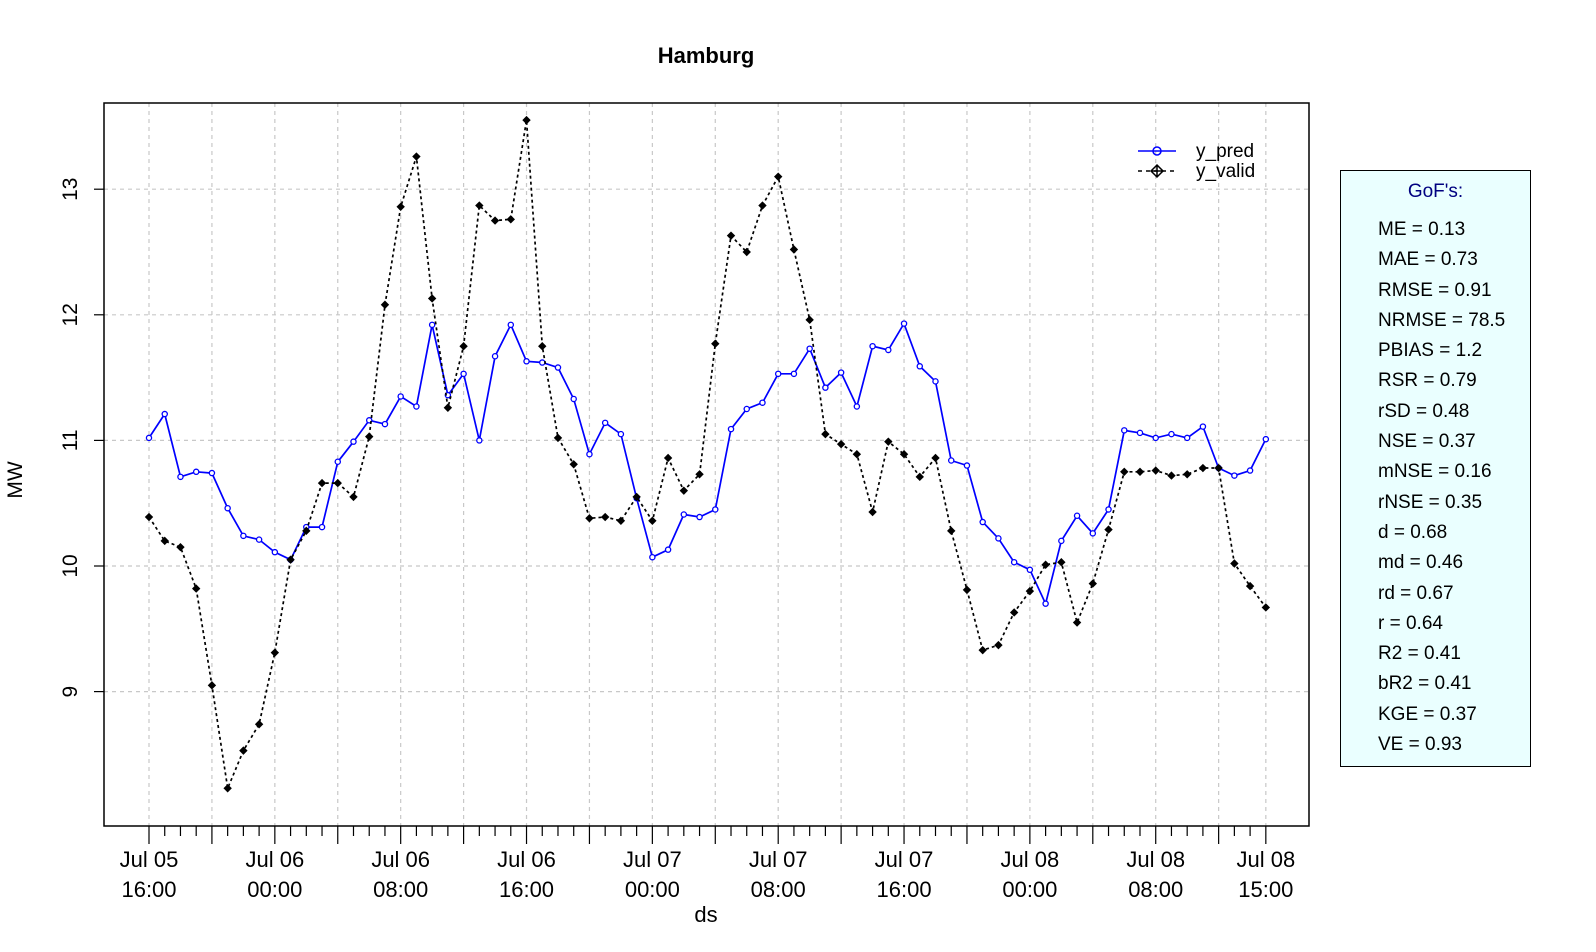 This screenshot has height=952, width=1596. What do you see at coordinates (1410, 623) in the screenshot?
I see `gof-metric: r = 0.64` at bounding box center [1410, 623].